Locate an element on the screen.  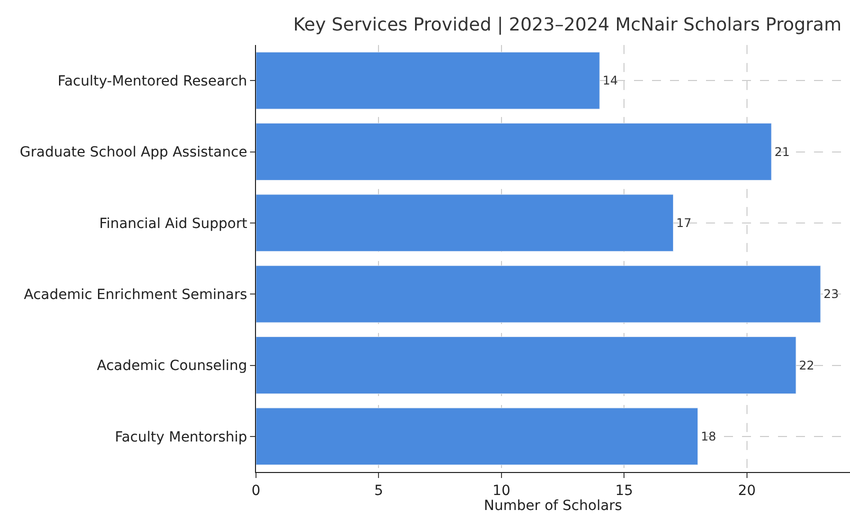
data-label: 23 is located at coordinates (831, 294).